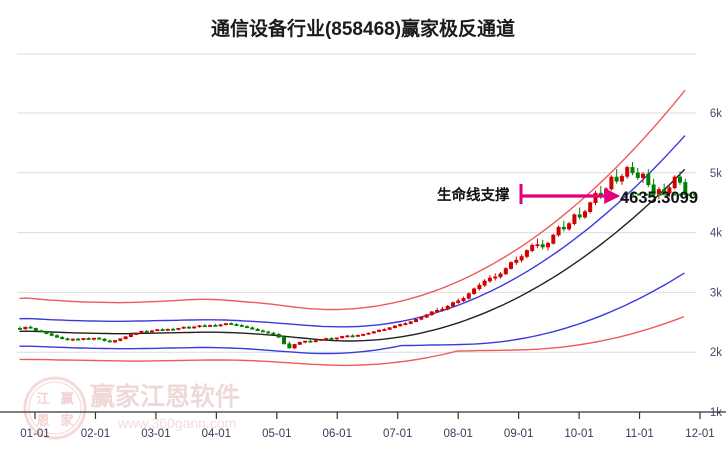  Describe the element at coordinates (351, 341) in the screenshot. I see `lower-outer-band` at that location.